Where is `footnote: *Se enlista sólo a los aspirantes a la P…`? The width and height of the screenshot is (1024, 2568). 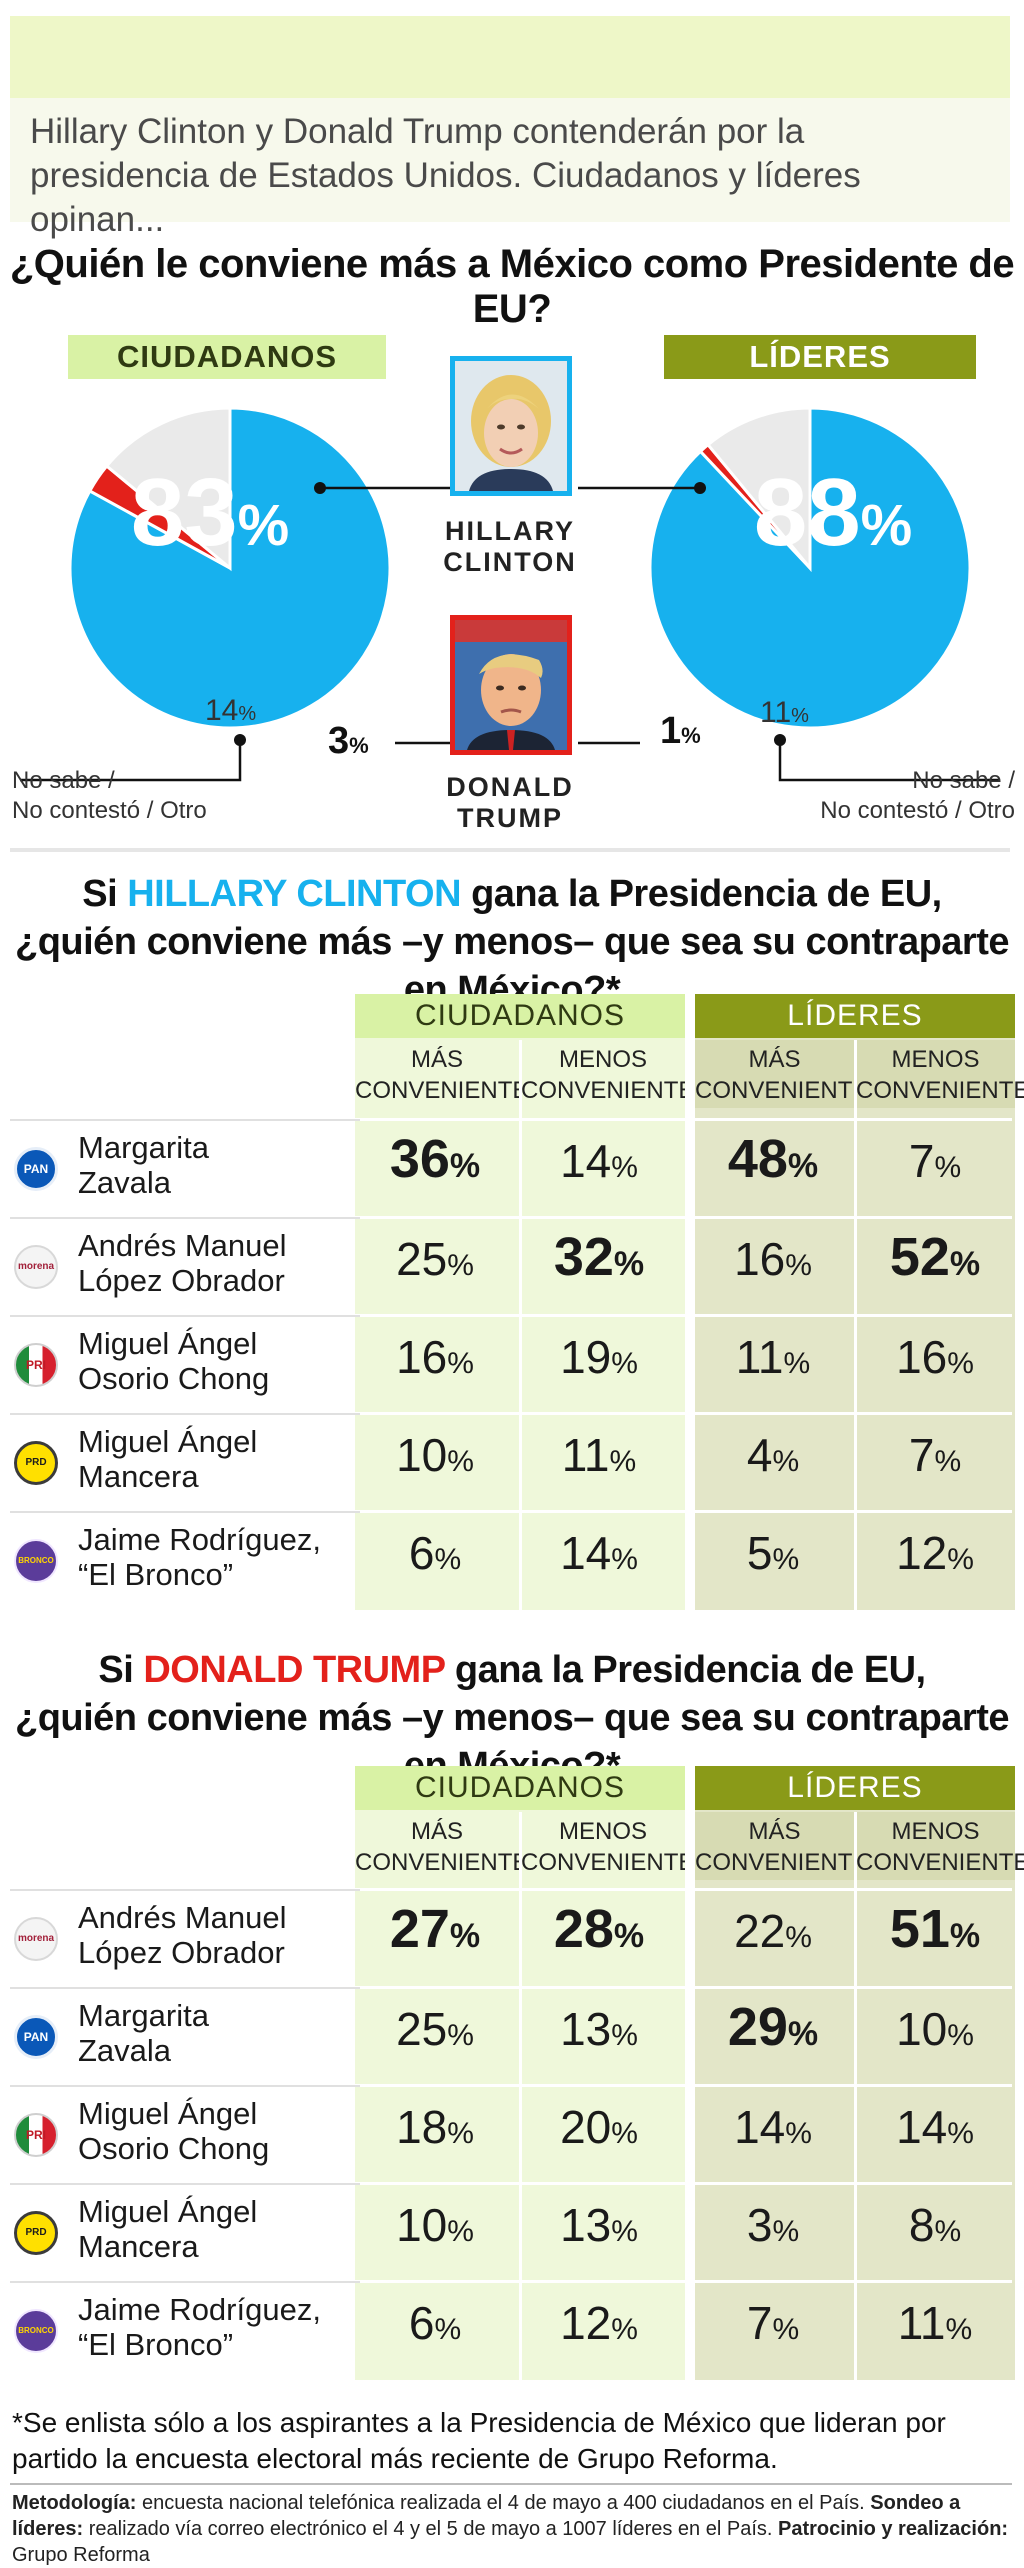 footnote: *Se enlista sólo a los aspirantes a la P… is located at coordinates (479, 2440).